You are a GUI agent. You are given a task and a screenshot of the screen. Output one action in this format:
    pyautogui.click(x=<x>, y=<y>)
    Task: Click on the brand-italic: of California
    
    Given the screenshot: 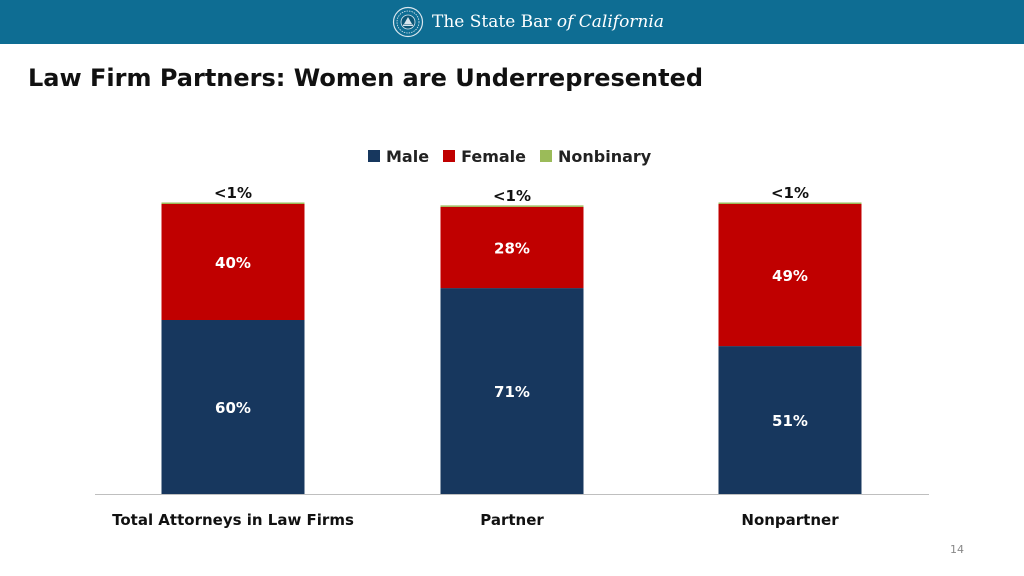 What is the action you would take?
    pyautogui.click(x=610, y=22)
    